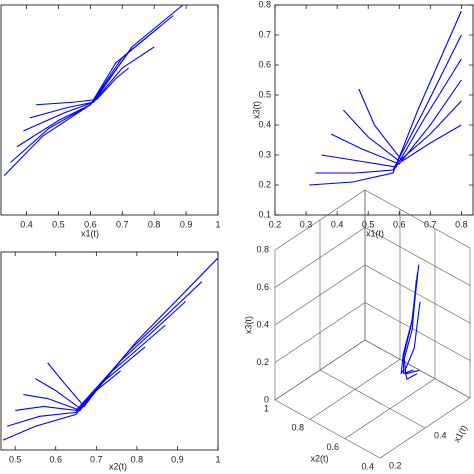 The image size is (474, 474). What do you see at coordinates (306, 224) in the screenshot?
I see `x-tick-label: 0.3` at bounding box center [306, 224].